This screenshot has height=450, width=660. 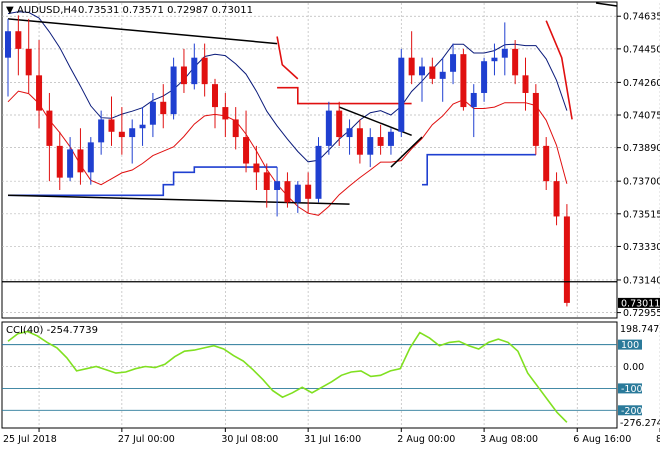 What do you see at coordinates (641, 17) in the screenshot?
I see `price-tick-label: 0.74635` at bounding box center [641, 17].